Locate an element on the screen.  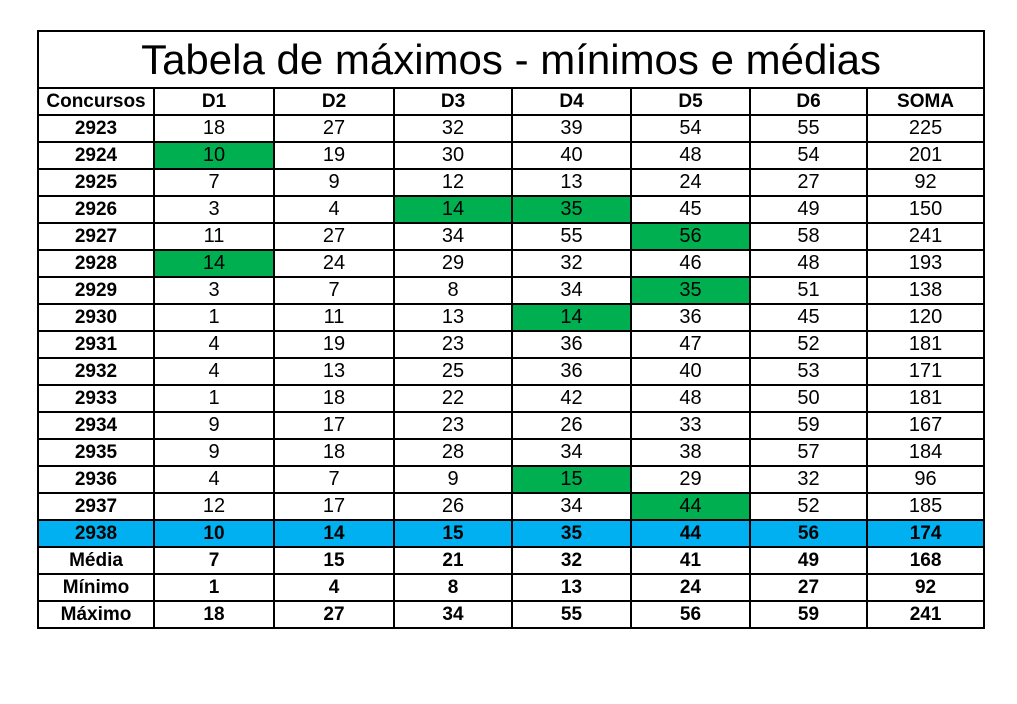
cell: D1 is located at coordinates (214, 101).